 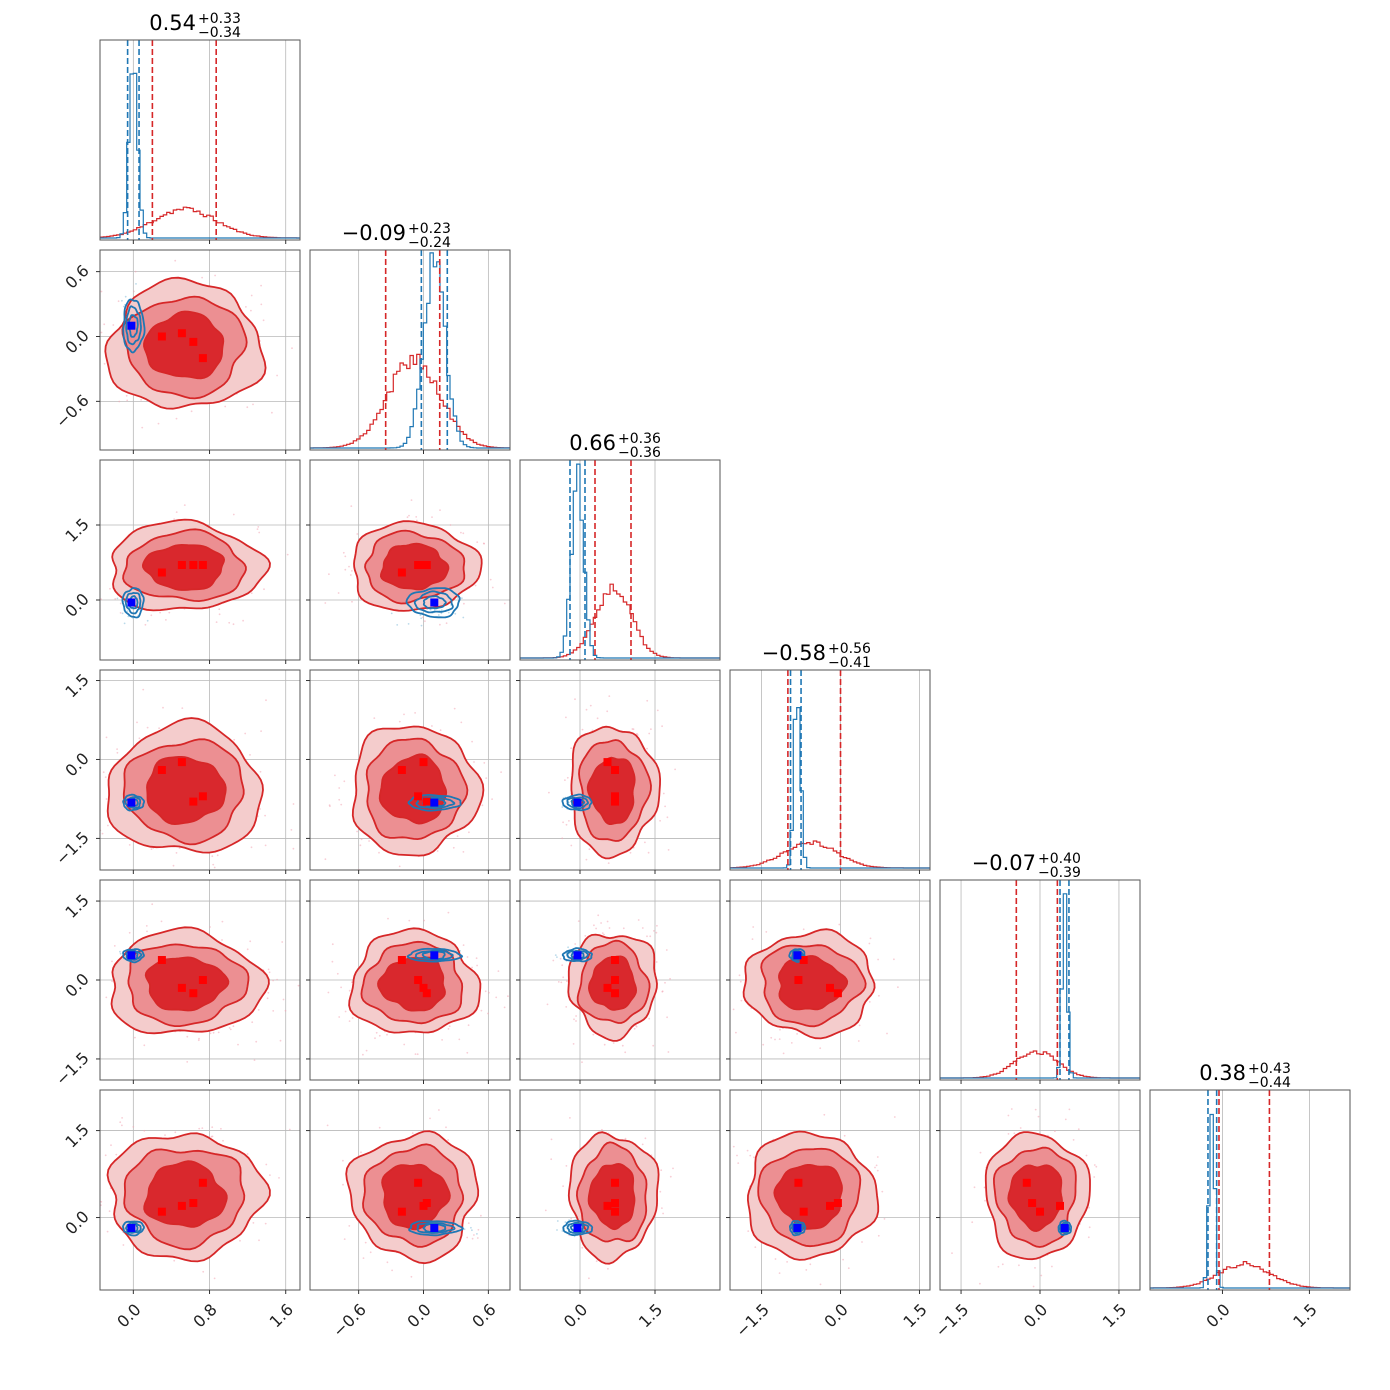 What do you see at coordinates (797, 1228) in the screenshot?
I see `truth-marker-b` at bounding box center [797, 1228].